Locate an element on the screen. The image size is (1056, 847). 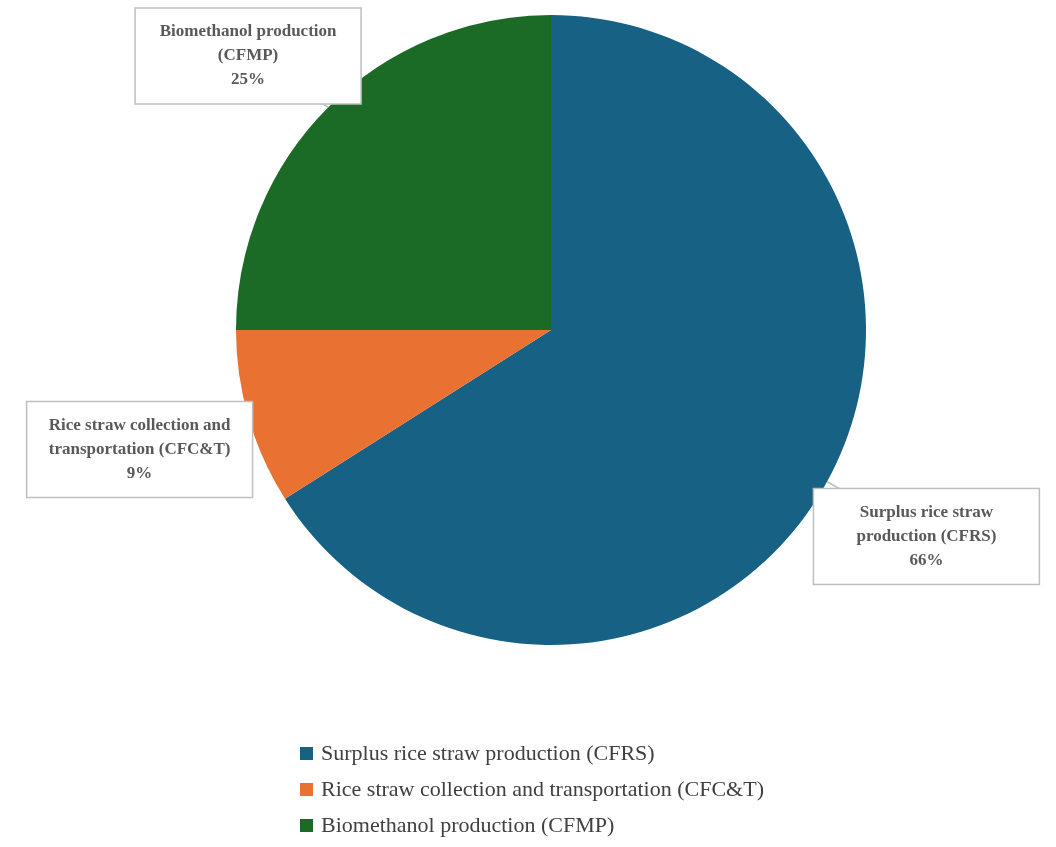
data-label: 9% is located at coordinates (139, 472).